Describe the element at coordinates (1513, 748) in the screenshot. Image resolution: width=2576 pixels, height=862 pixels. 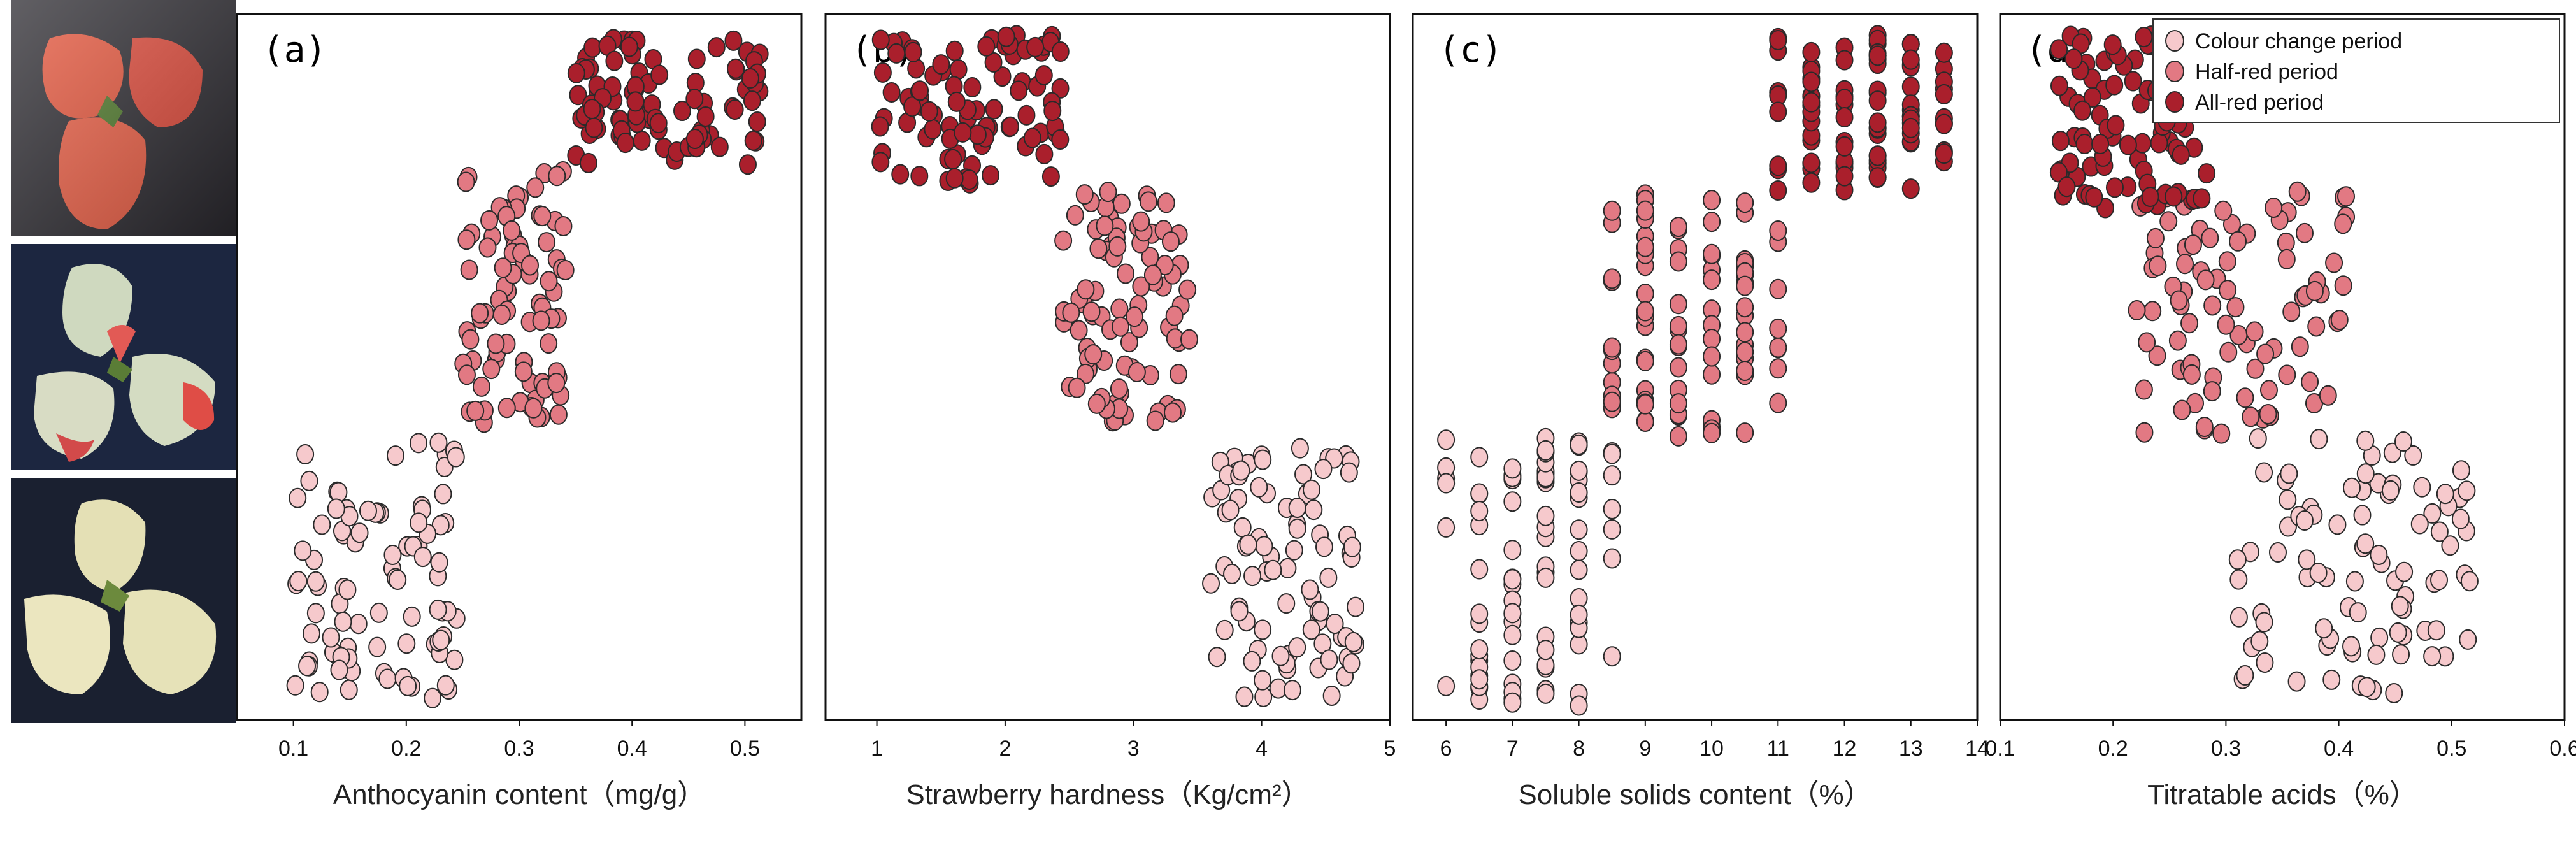
I see `x-tick-label: 7` at that location.